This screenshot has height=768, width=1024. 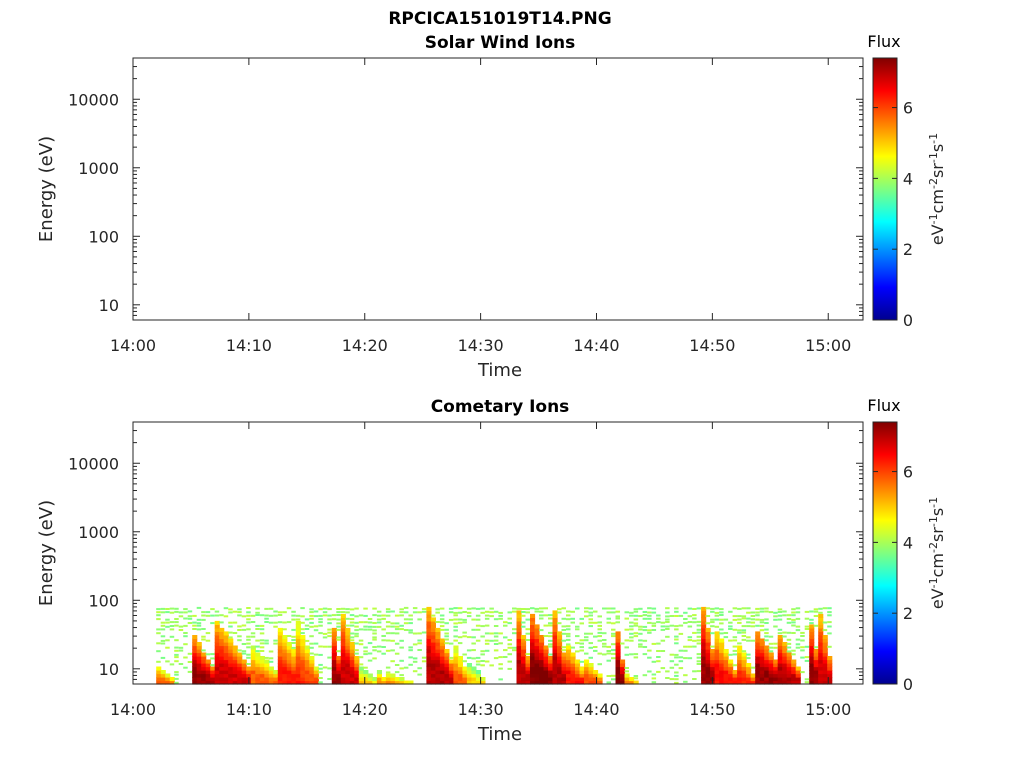 What do you see at coordinates (499, 370) in the screenshot?
I see `solar-wind-x-label: Time` at bounding box center [499, 370].